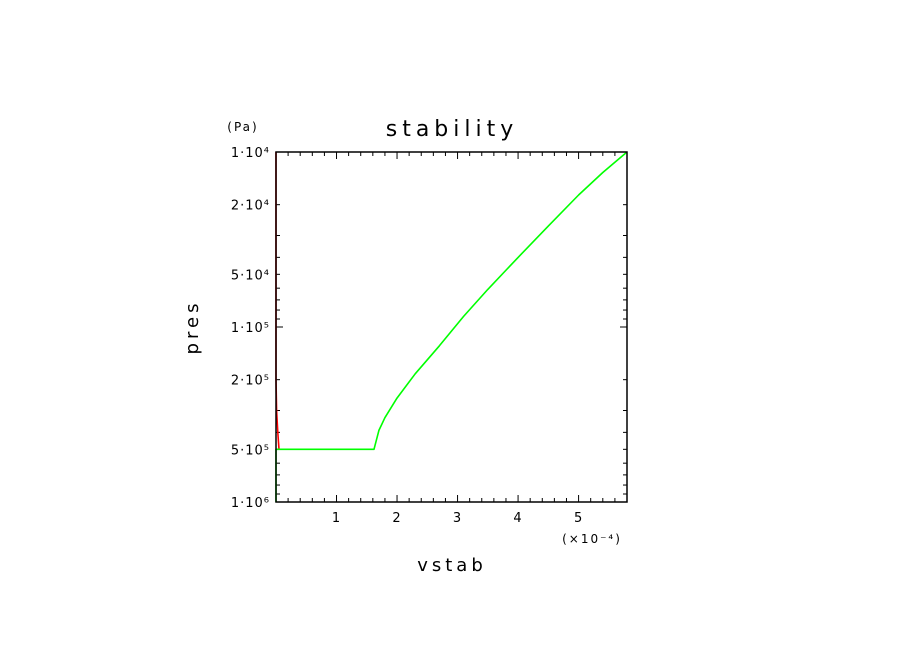  Describe the element at coordinates (250, 381) in the screenshot. I see `y-tick-label: 2·10⁵` at that location.